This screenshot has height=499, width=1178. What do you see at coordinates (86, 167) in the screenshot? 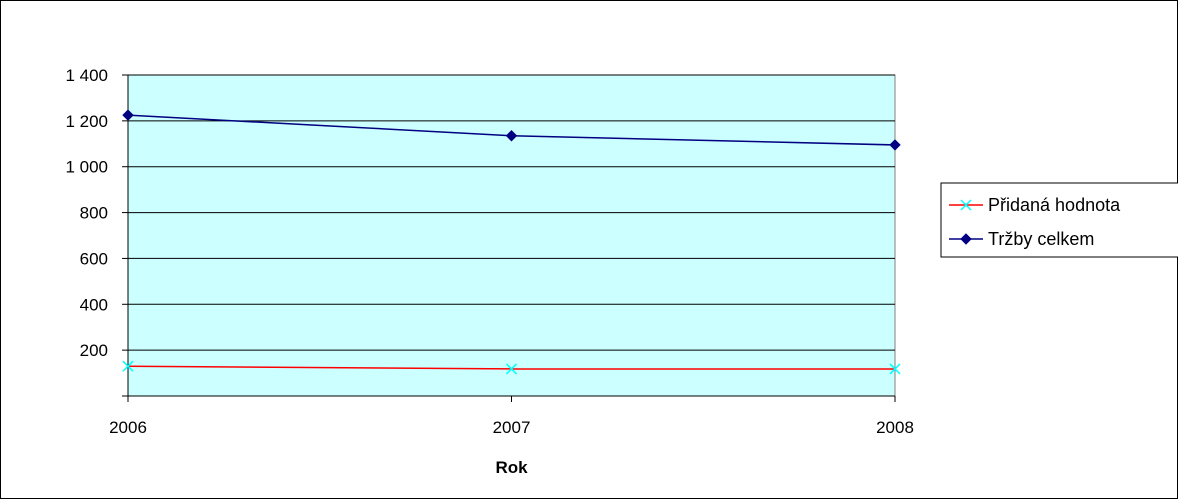
I see `y-tick-label: 1 000` at bounding box center [86, 167].